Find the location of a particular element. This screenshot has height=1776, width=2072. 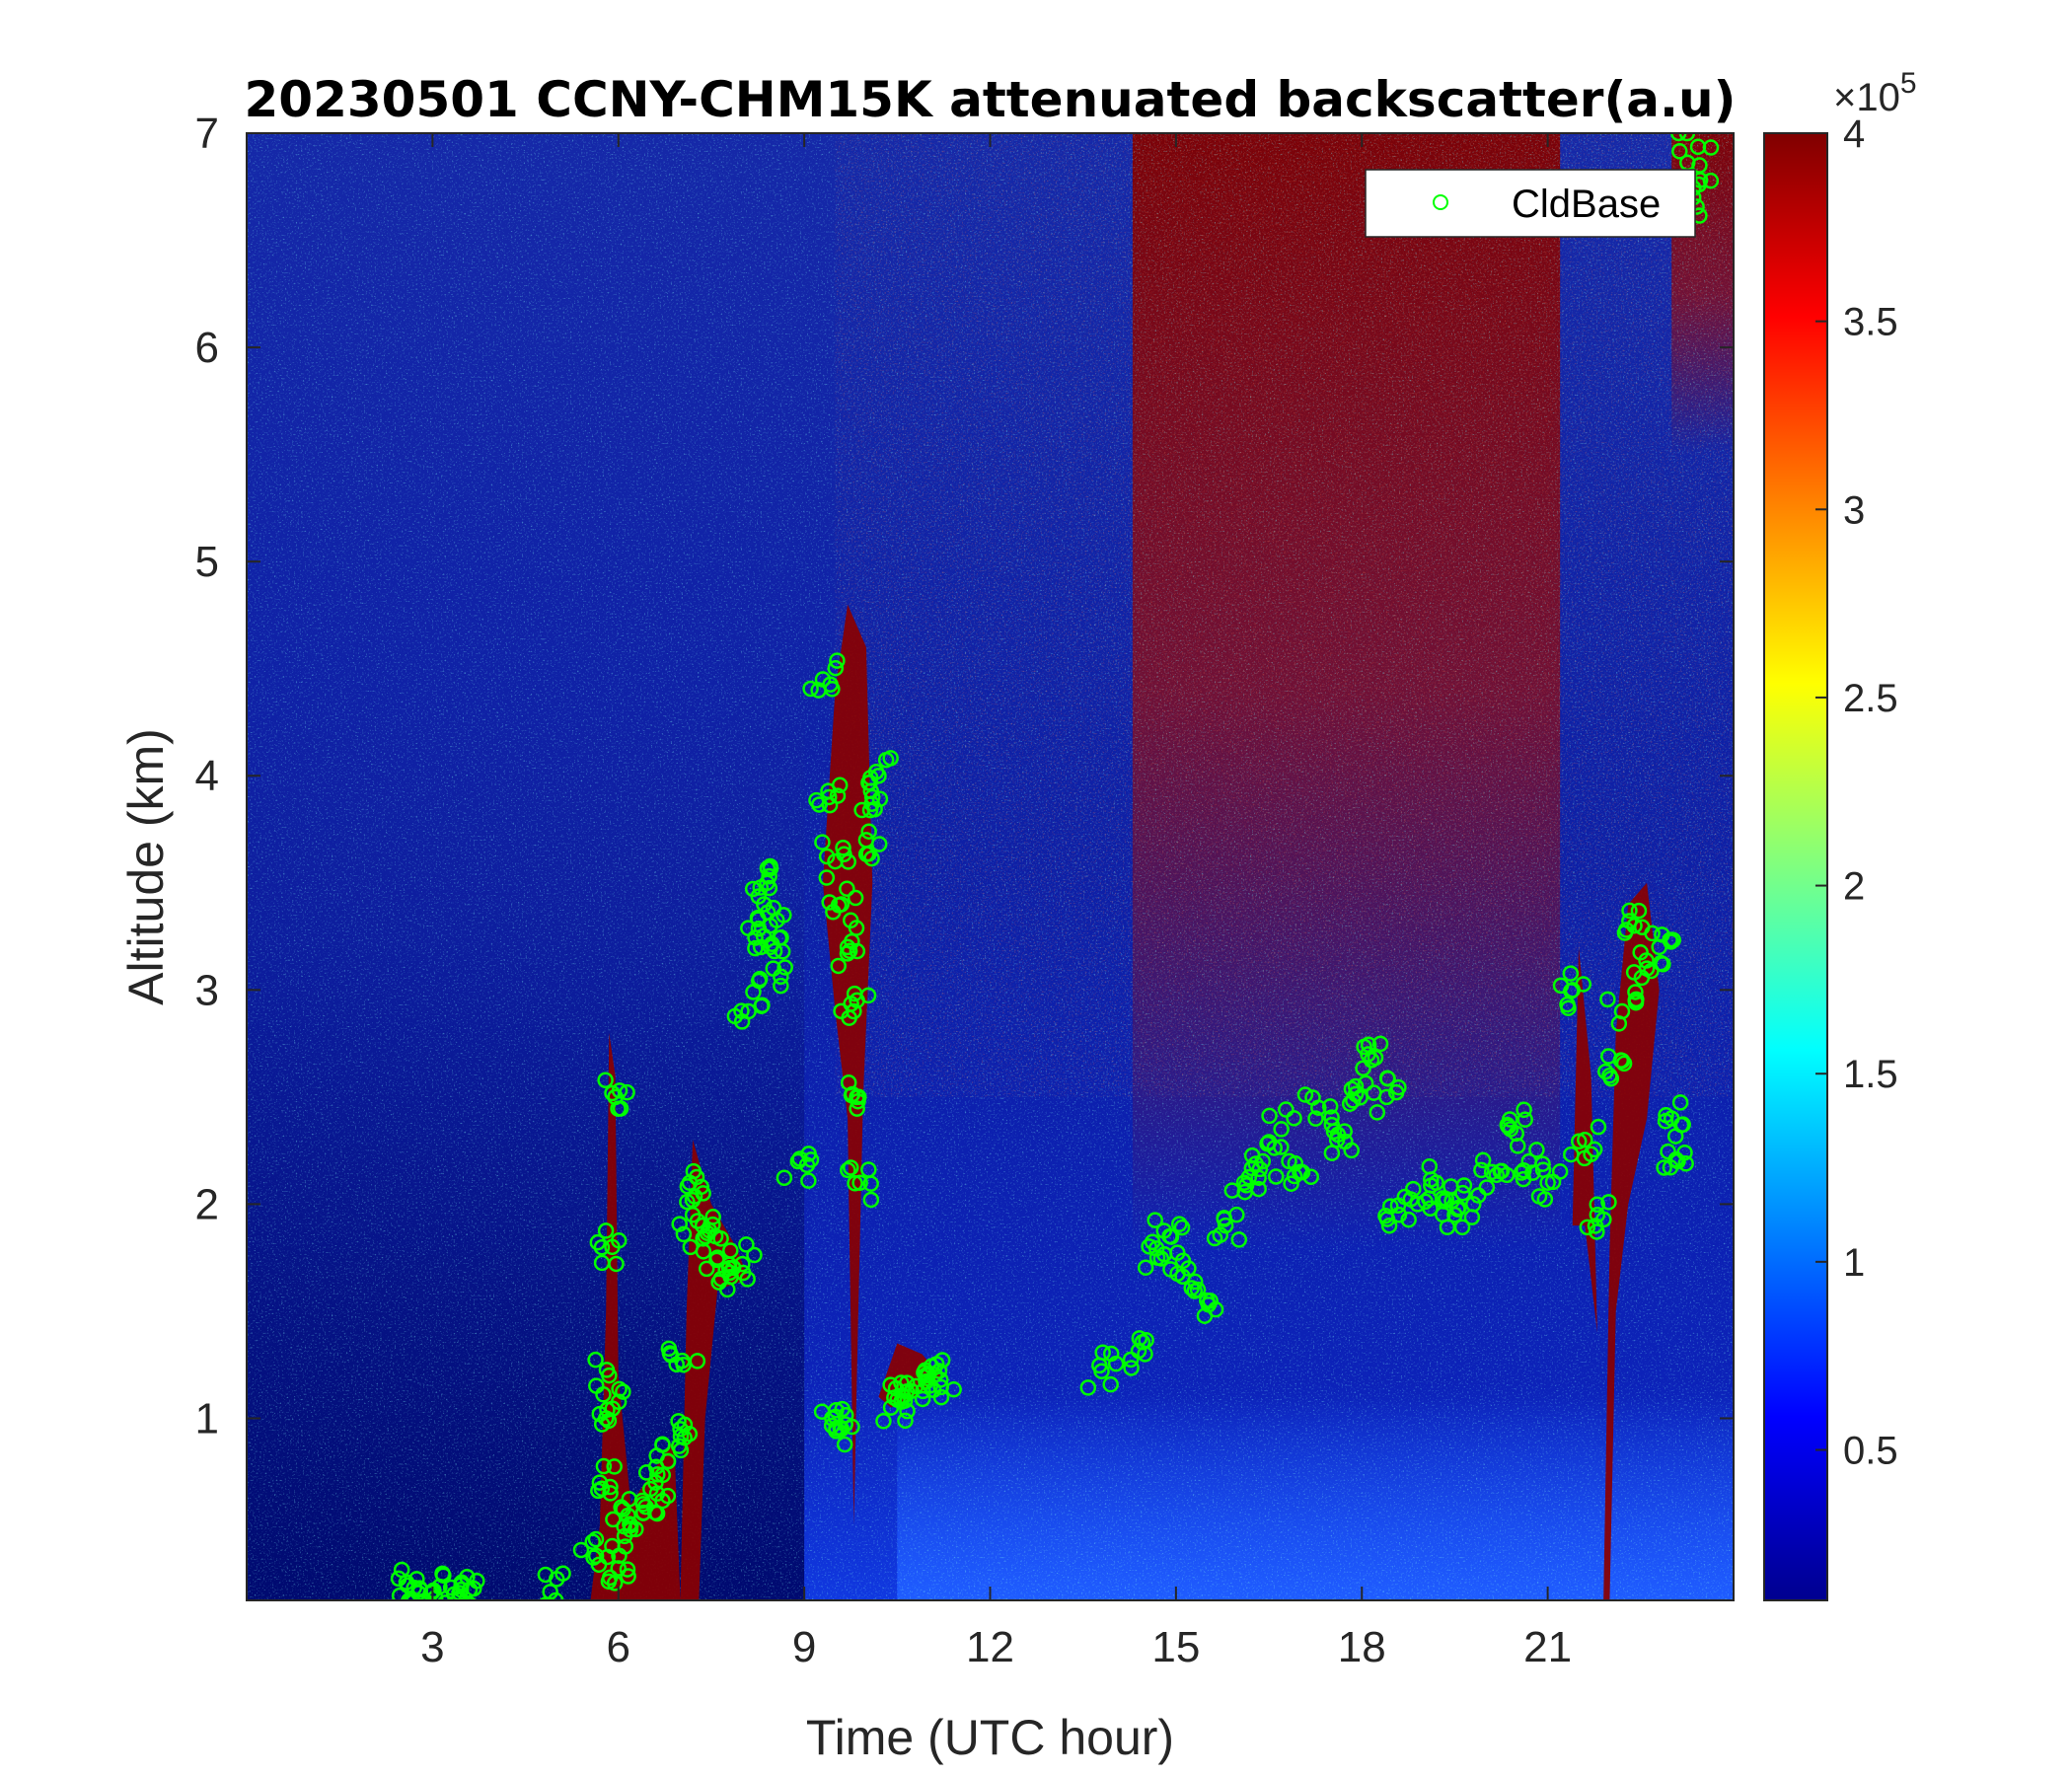

x-tick-label: 12 is located at coordinates (990, 1647).